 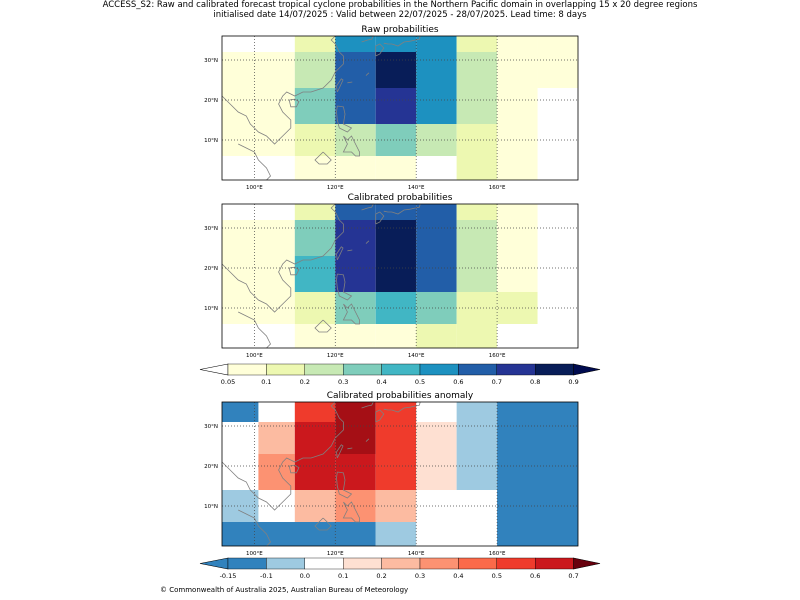 What do you see at coordinates (416, 356) in the screenshot?
I see `calibrated-x-tick-label: 140°E` at bounding box center [416, 356].